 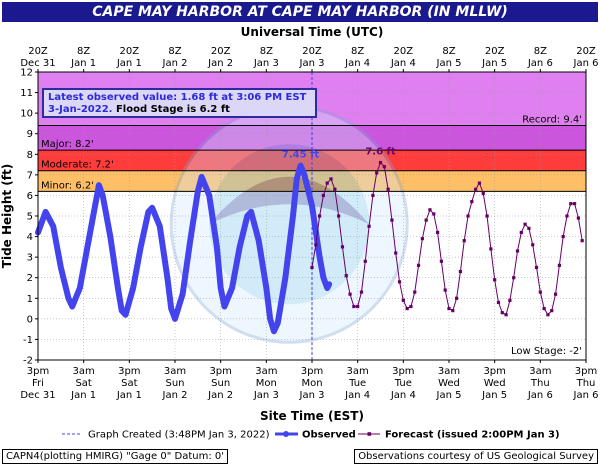 What do you see at coordinates (266, 383) in the screenshot?
I see `x-tick-label-day: Mon` at bounding box center [266, 383].